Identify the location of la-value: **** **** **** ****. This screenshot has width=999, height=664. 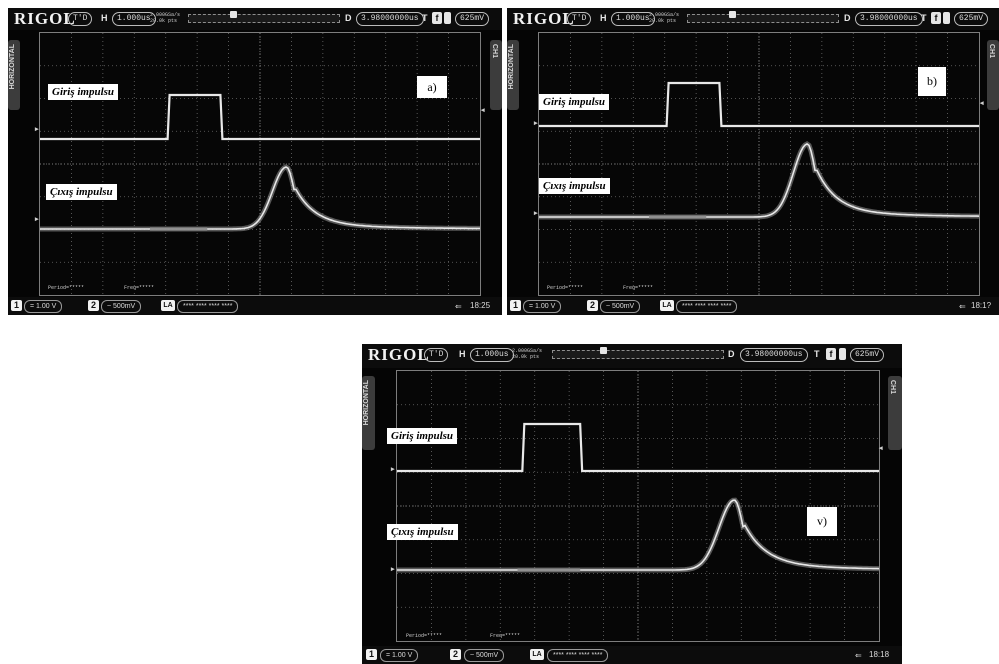
(707, 306).